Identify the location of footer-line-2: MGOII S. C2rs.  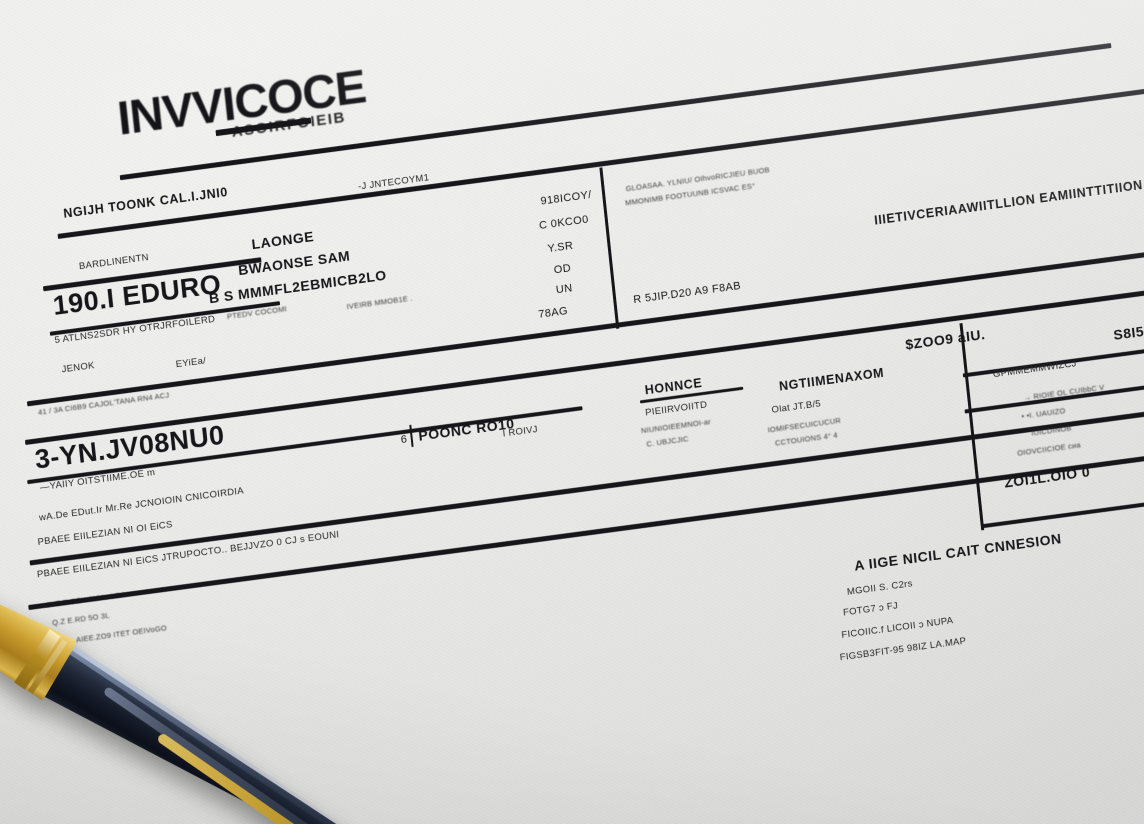
(880, 587).